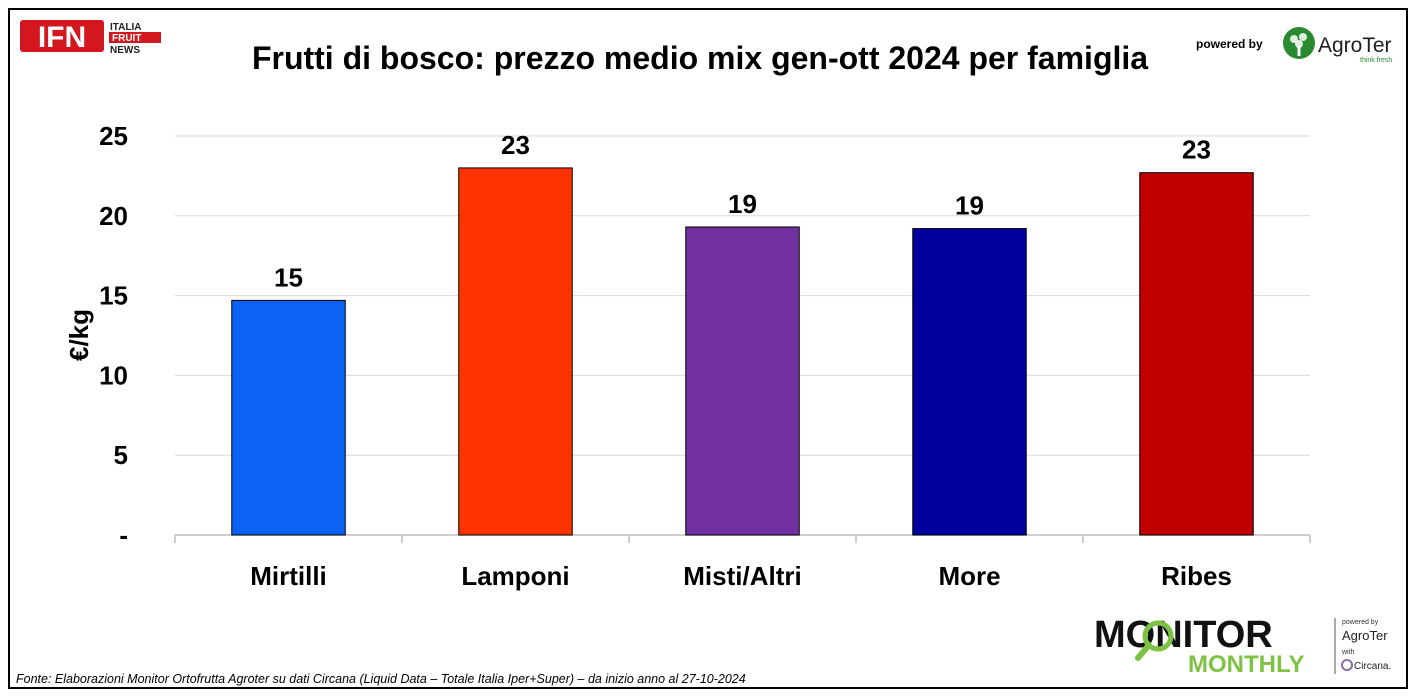 The image size is (1420, 697). What do you see at coordinates (515, 576) in the screenshot?
I see `x-tick-label: Lamponi` at bounding box center [515, 576].